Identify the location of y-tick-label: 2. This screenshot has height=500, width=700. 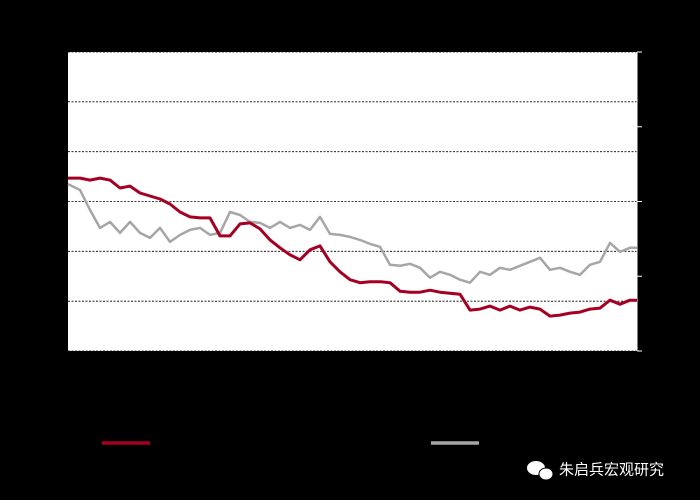
(56, 251).